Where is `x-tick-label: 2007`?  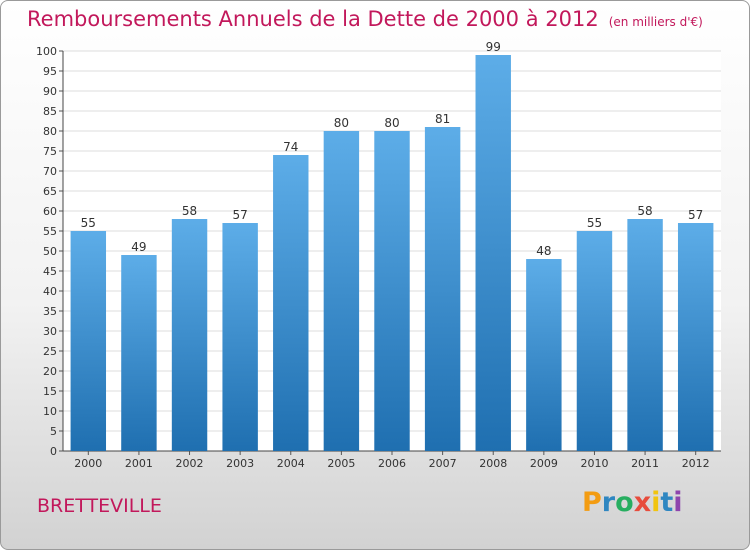 x-tick-label: 2007 is located at coordinates (443, 463).